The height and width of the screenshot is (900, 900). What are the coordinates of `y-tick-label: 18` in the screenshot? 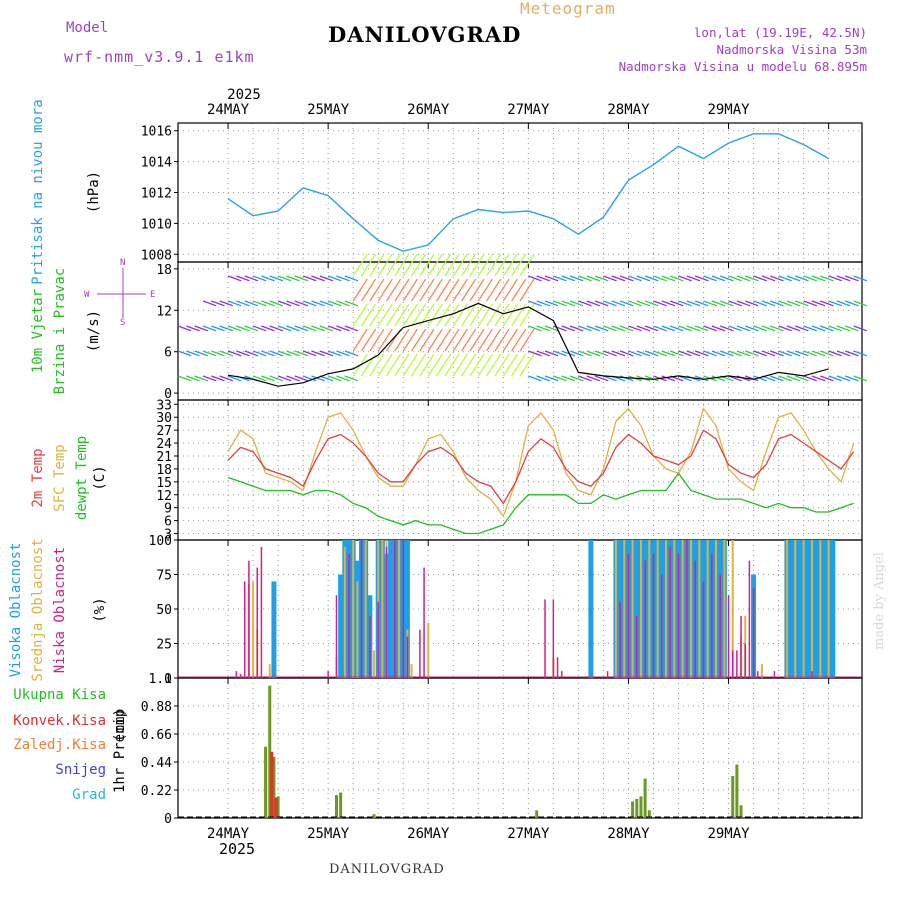 It's located at (164, 470).